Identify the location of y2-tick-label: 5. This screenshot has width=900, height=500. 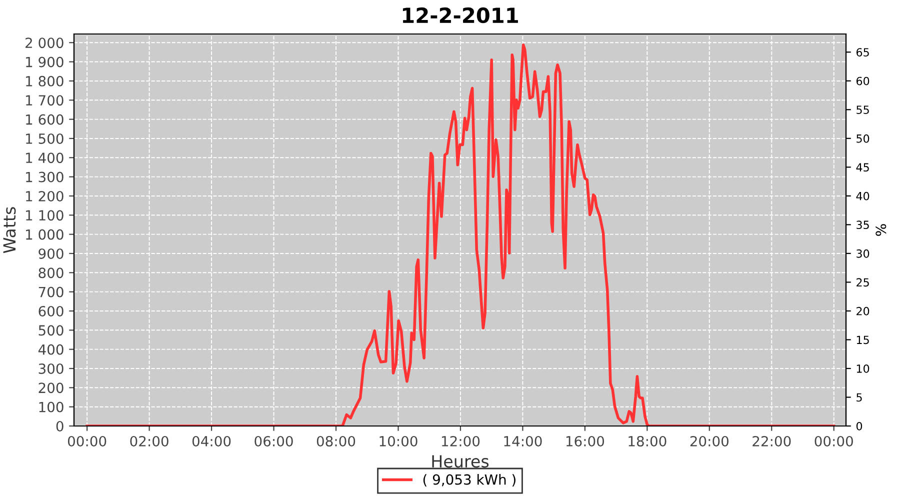
(859, 397).